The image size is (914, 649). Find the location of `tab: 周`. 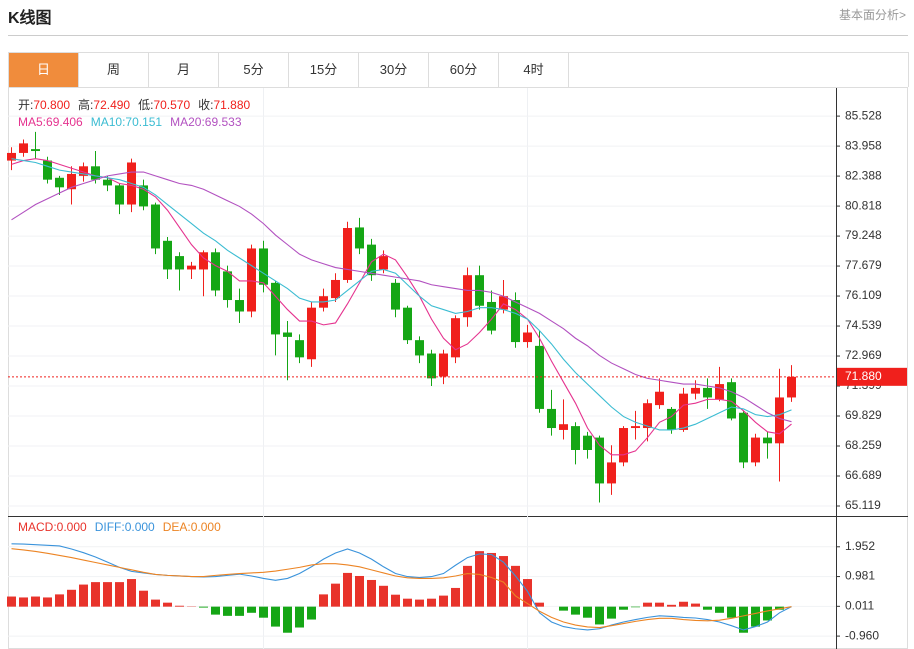

tab: 周 is located at coordinates (114, 70).